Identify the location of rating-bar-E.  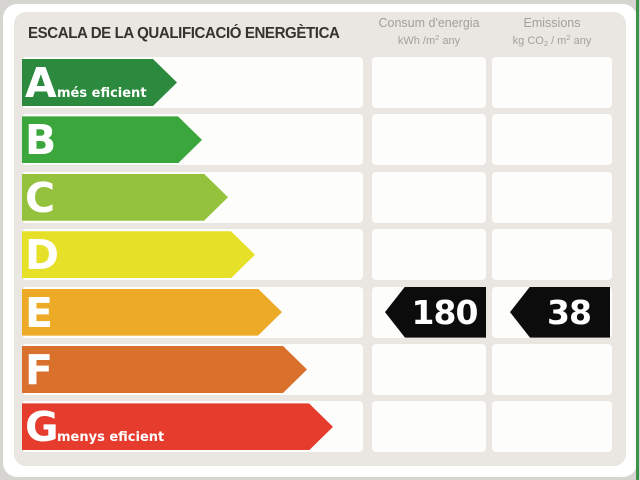
(152, 312).